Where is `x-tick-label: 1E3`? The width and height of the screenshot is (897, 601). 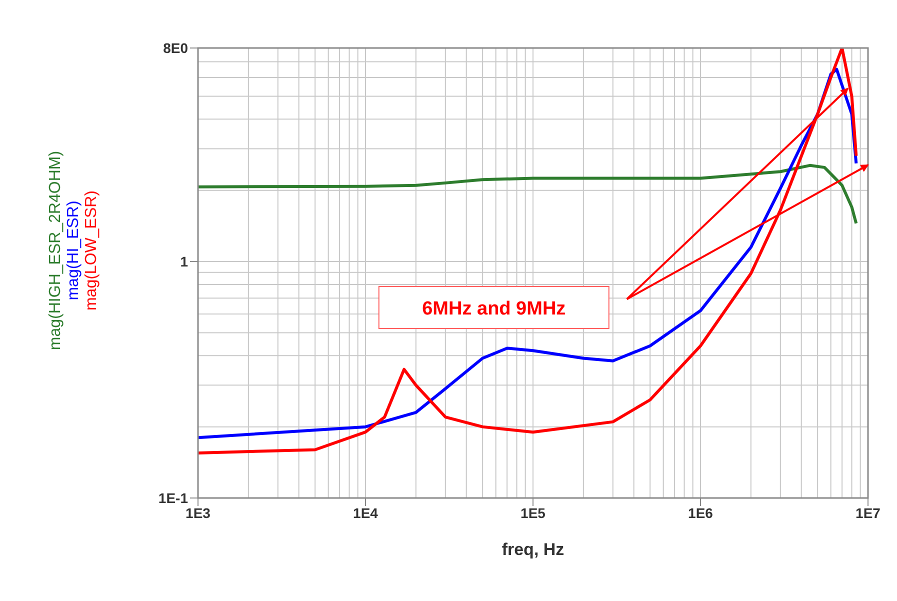
x-tick-label: 1E3 is located at coordinates (198, 512).